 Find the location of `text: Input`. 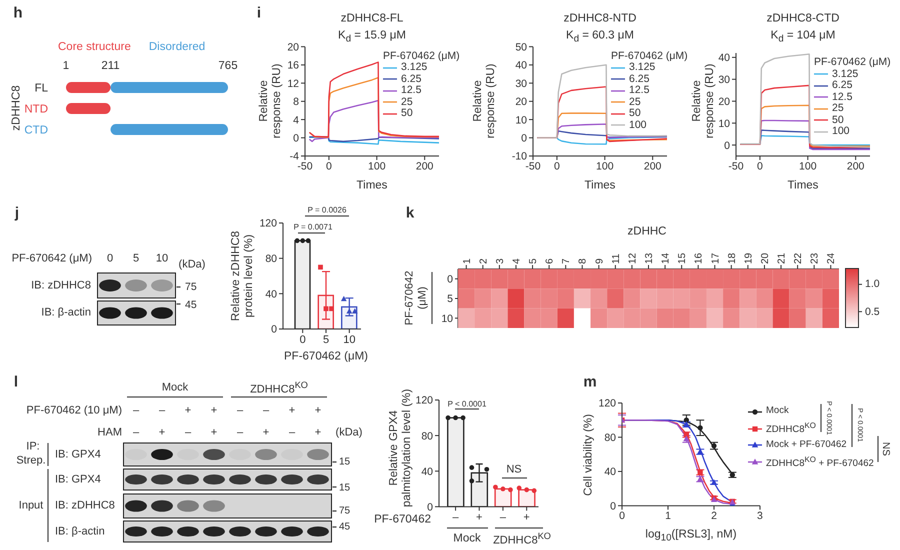

text: Input is located at coordinates (31, 506).